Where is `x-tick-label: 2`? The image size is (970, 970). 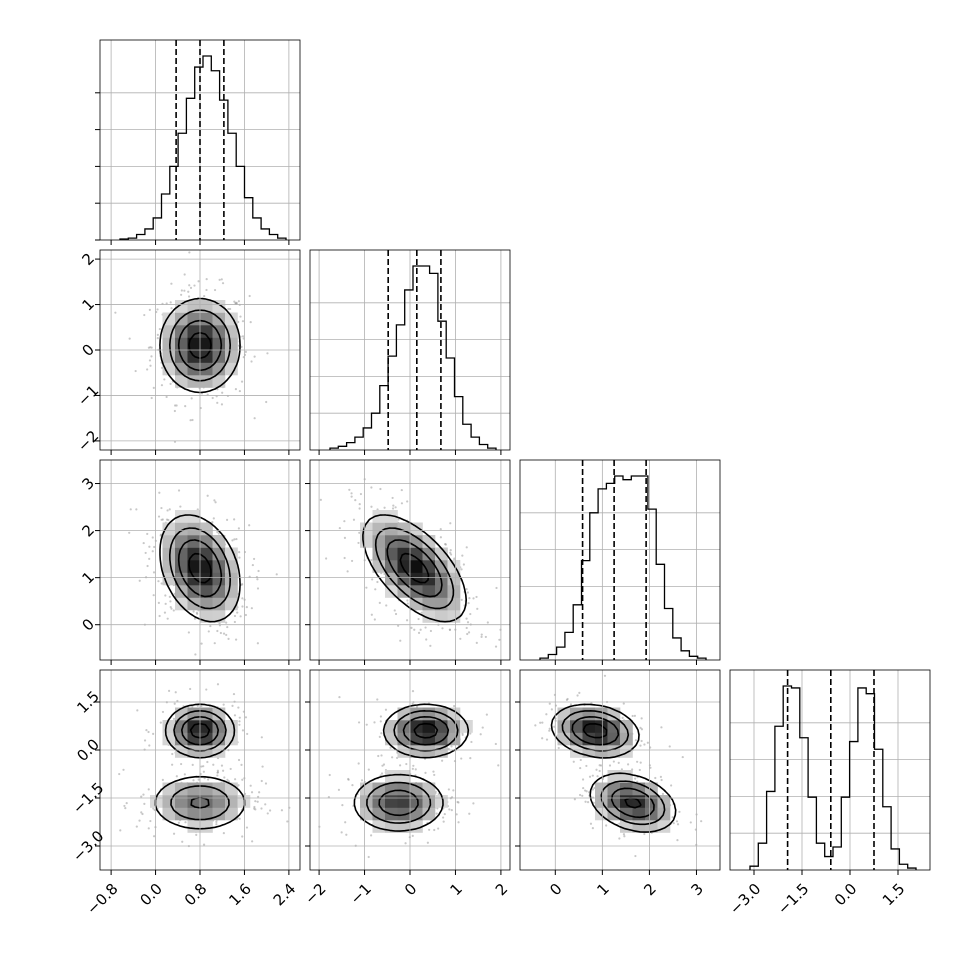
x-tick-label: 2 is located at coordinates (649, 889).